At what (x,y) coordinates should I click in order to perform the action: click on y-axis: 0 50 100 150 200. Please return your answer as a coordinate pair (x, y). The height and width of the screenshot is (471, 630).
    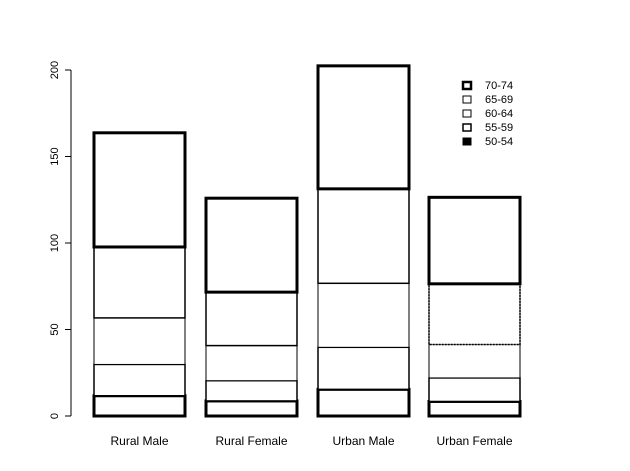
    Looking at the image, I should click on (60, 240).